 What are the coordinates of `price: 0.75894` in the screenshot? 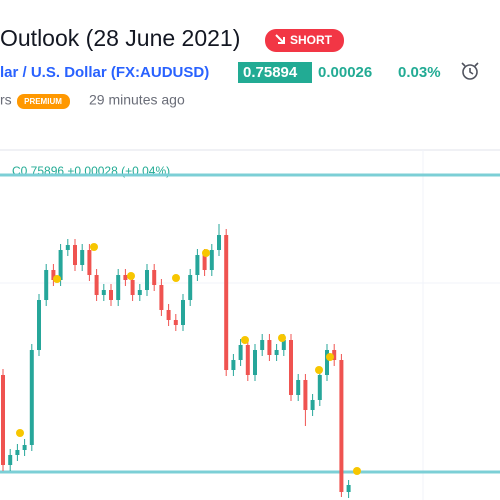 It's located at (270, 72).